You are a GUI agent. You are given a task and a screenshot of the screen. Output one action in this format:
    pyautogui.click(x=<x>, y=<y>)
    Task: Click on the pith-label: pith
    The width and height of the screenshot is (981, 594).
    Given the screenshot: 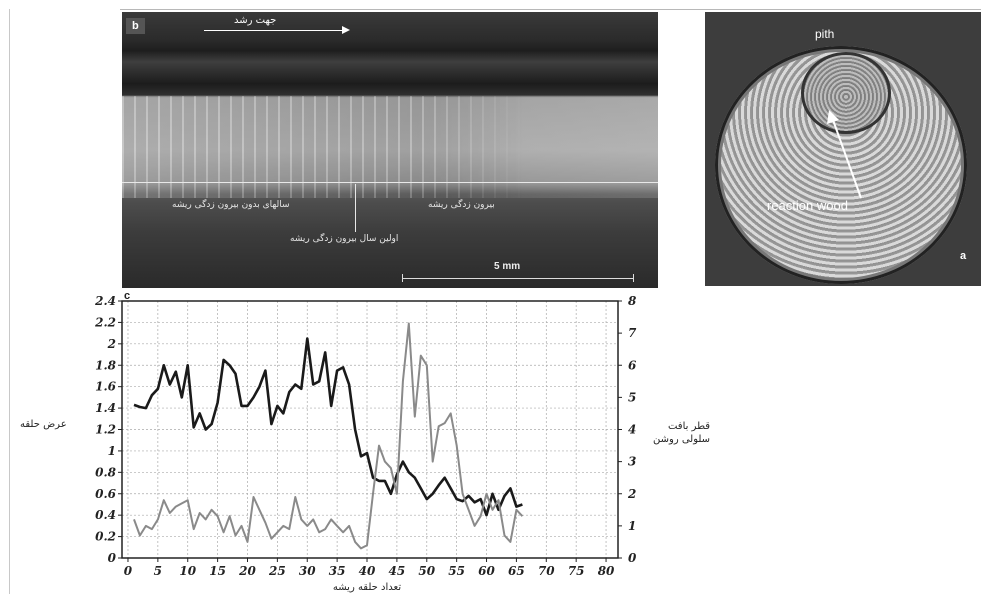 What is the action you would take?
    pyautogui.click(x=825, y=34)
    